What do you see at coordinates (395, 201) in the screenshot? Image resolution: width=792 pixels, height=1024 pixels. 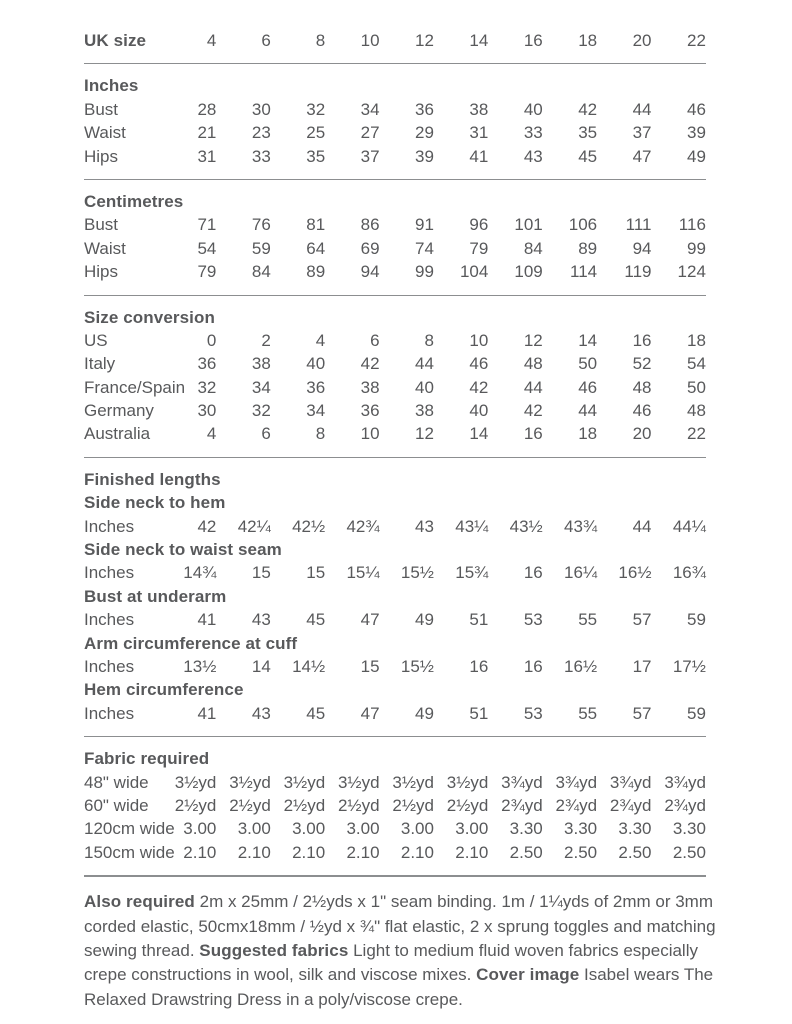 I see `section-heading: Centimetres` at bounding box center [395, 201].